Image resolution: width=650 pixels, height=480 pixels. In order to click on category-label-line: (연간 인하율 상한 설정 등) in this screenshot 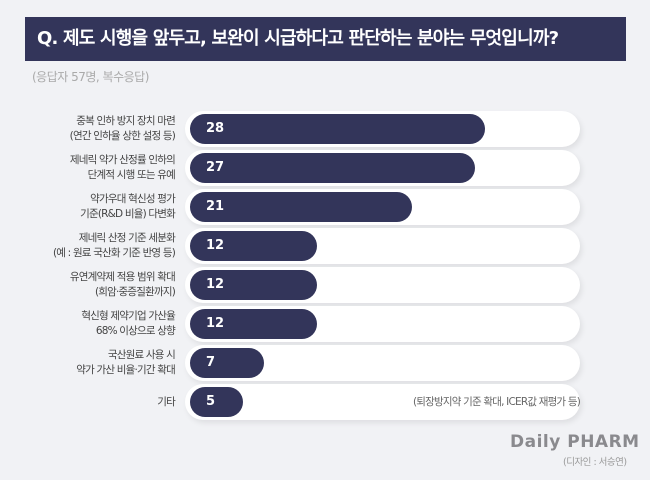, I will do `click(122, 136)`.